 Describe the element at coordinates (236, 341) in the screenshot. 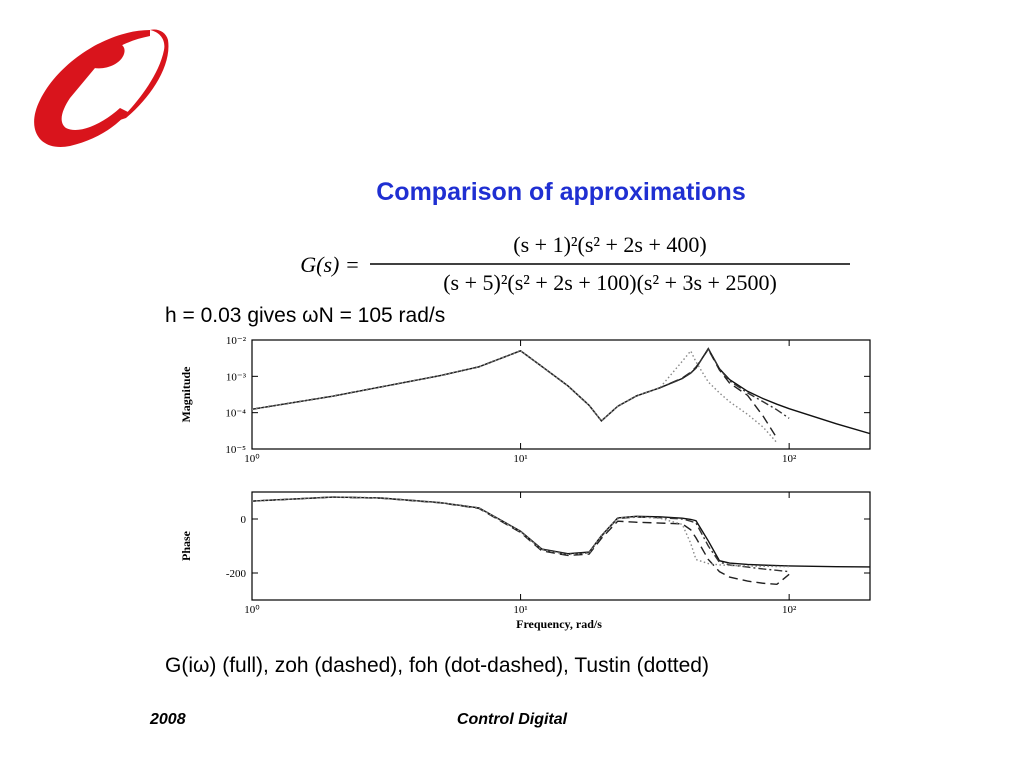

I see `y-tick-label: 10⁻²` at that location.